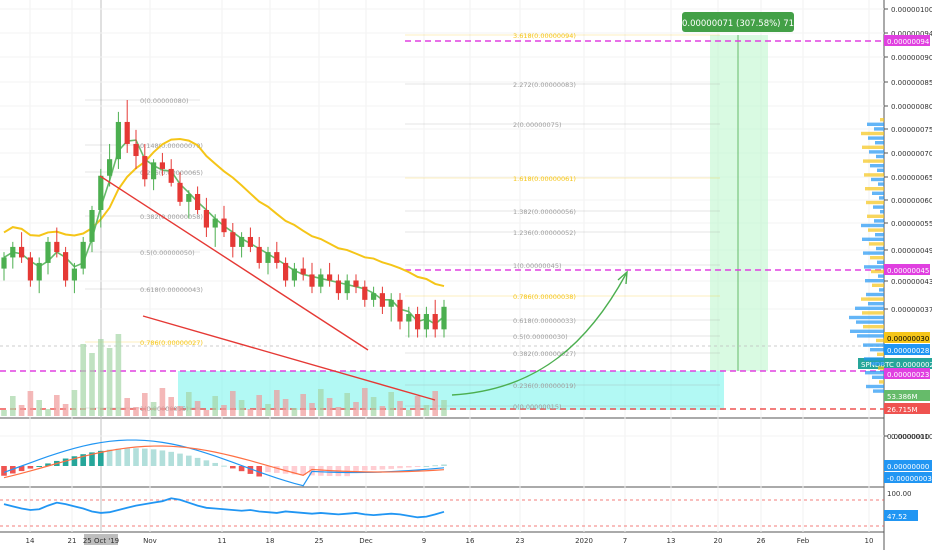 The height and width of the screenshot is (554, 932). I want to click on fib-level-label: 2.272(0.00000083), so click(544, 85).